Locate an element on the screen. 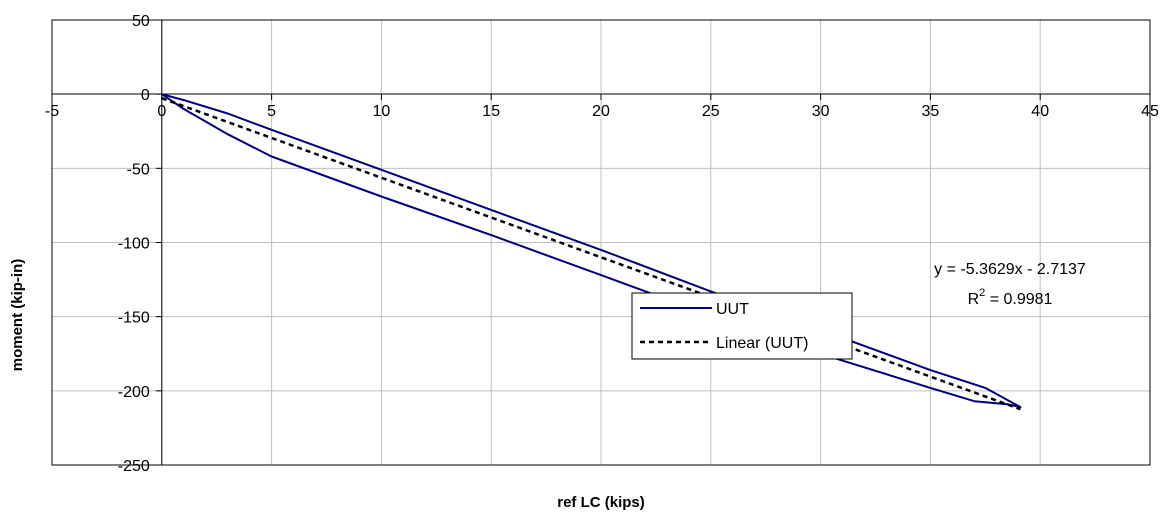 This screenshot has height=517, width=1170. x-tick-label: 45 is located at coordinates (1150, 111).